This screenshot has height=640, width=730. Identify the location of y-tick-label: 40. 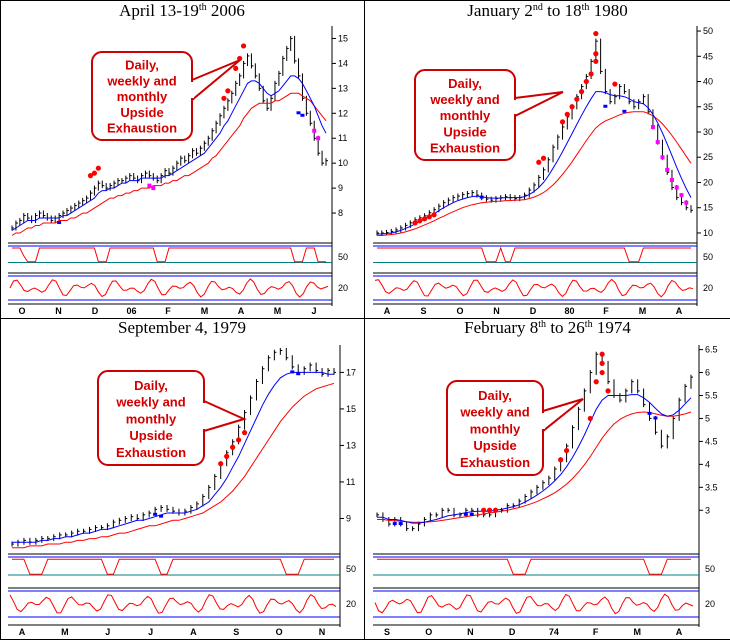
(708, 82).